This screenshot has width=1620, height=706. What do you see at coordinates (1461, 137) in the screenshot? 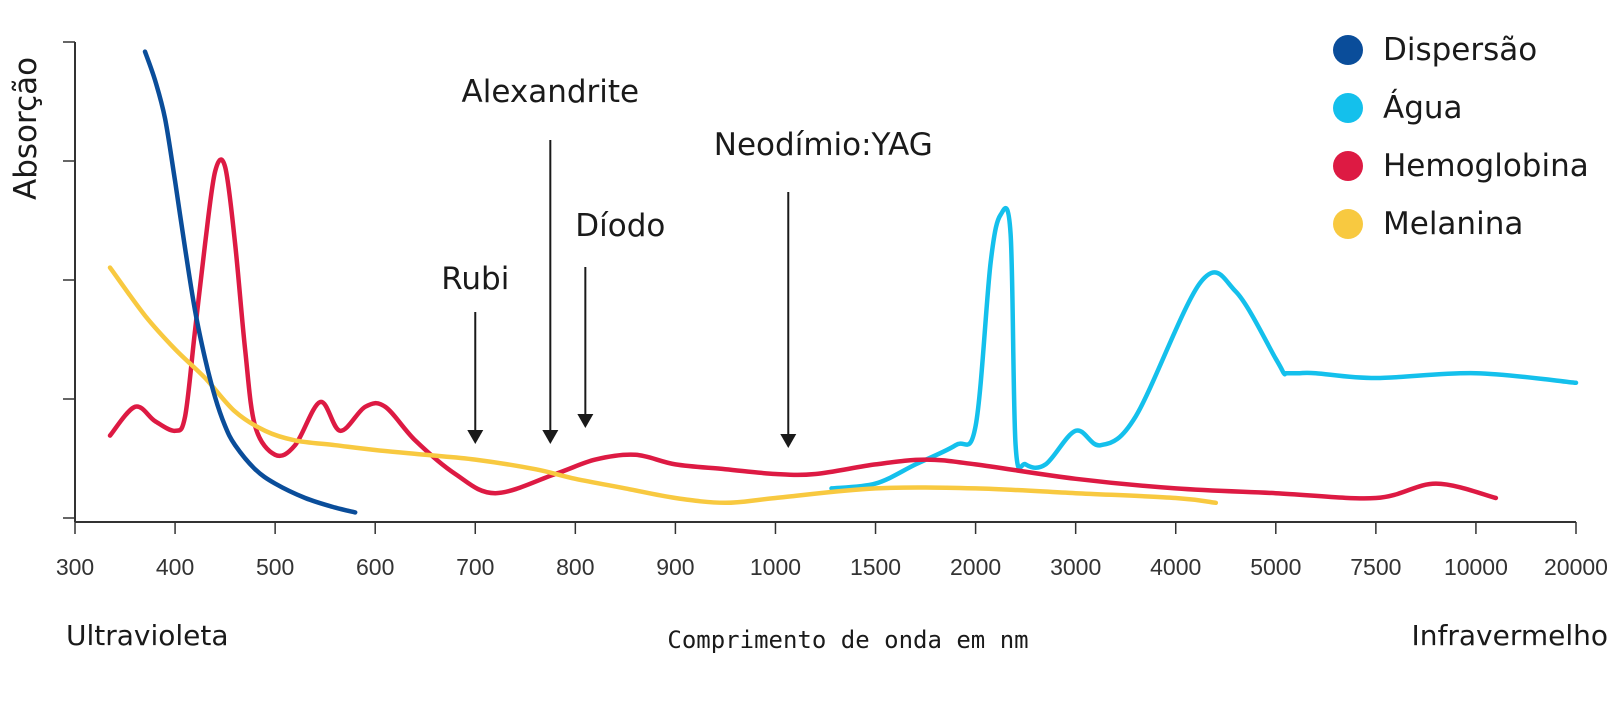
I see `legend: Dispersão Água Hemoglobina Melanina` at bounding box center [1461, 137].